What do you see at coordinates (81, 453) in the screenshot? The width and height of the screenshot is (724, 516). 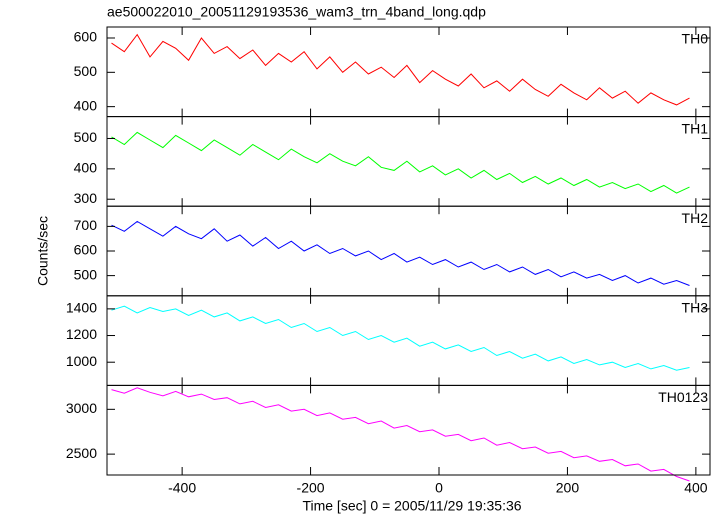 I see `y-tick-label: 2500` at bounding box center [81, 453].